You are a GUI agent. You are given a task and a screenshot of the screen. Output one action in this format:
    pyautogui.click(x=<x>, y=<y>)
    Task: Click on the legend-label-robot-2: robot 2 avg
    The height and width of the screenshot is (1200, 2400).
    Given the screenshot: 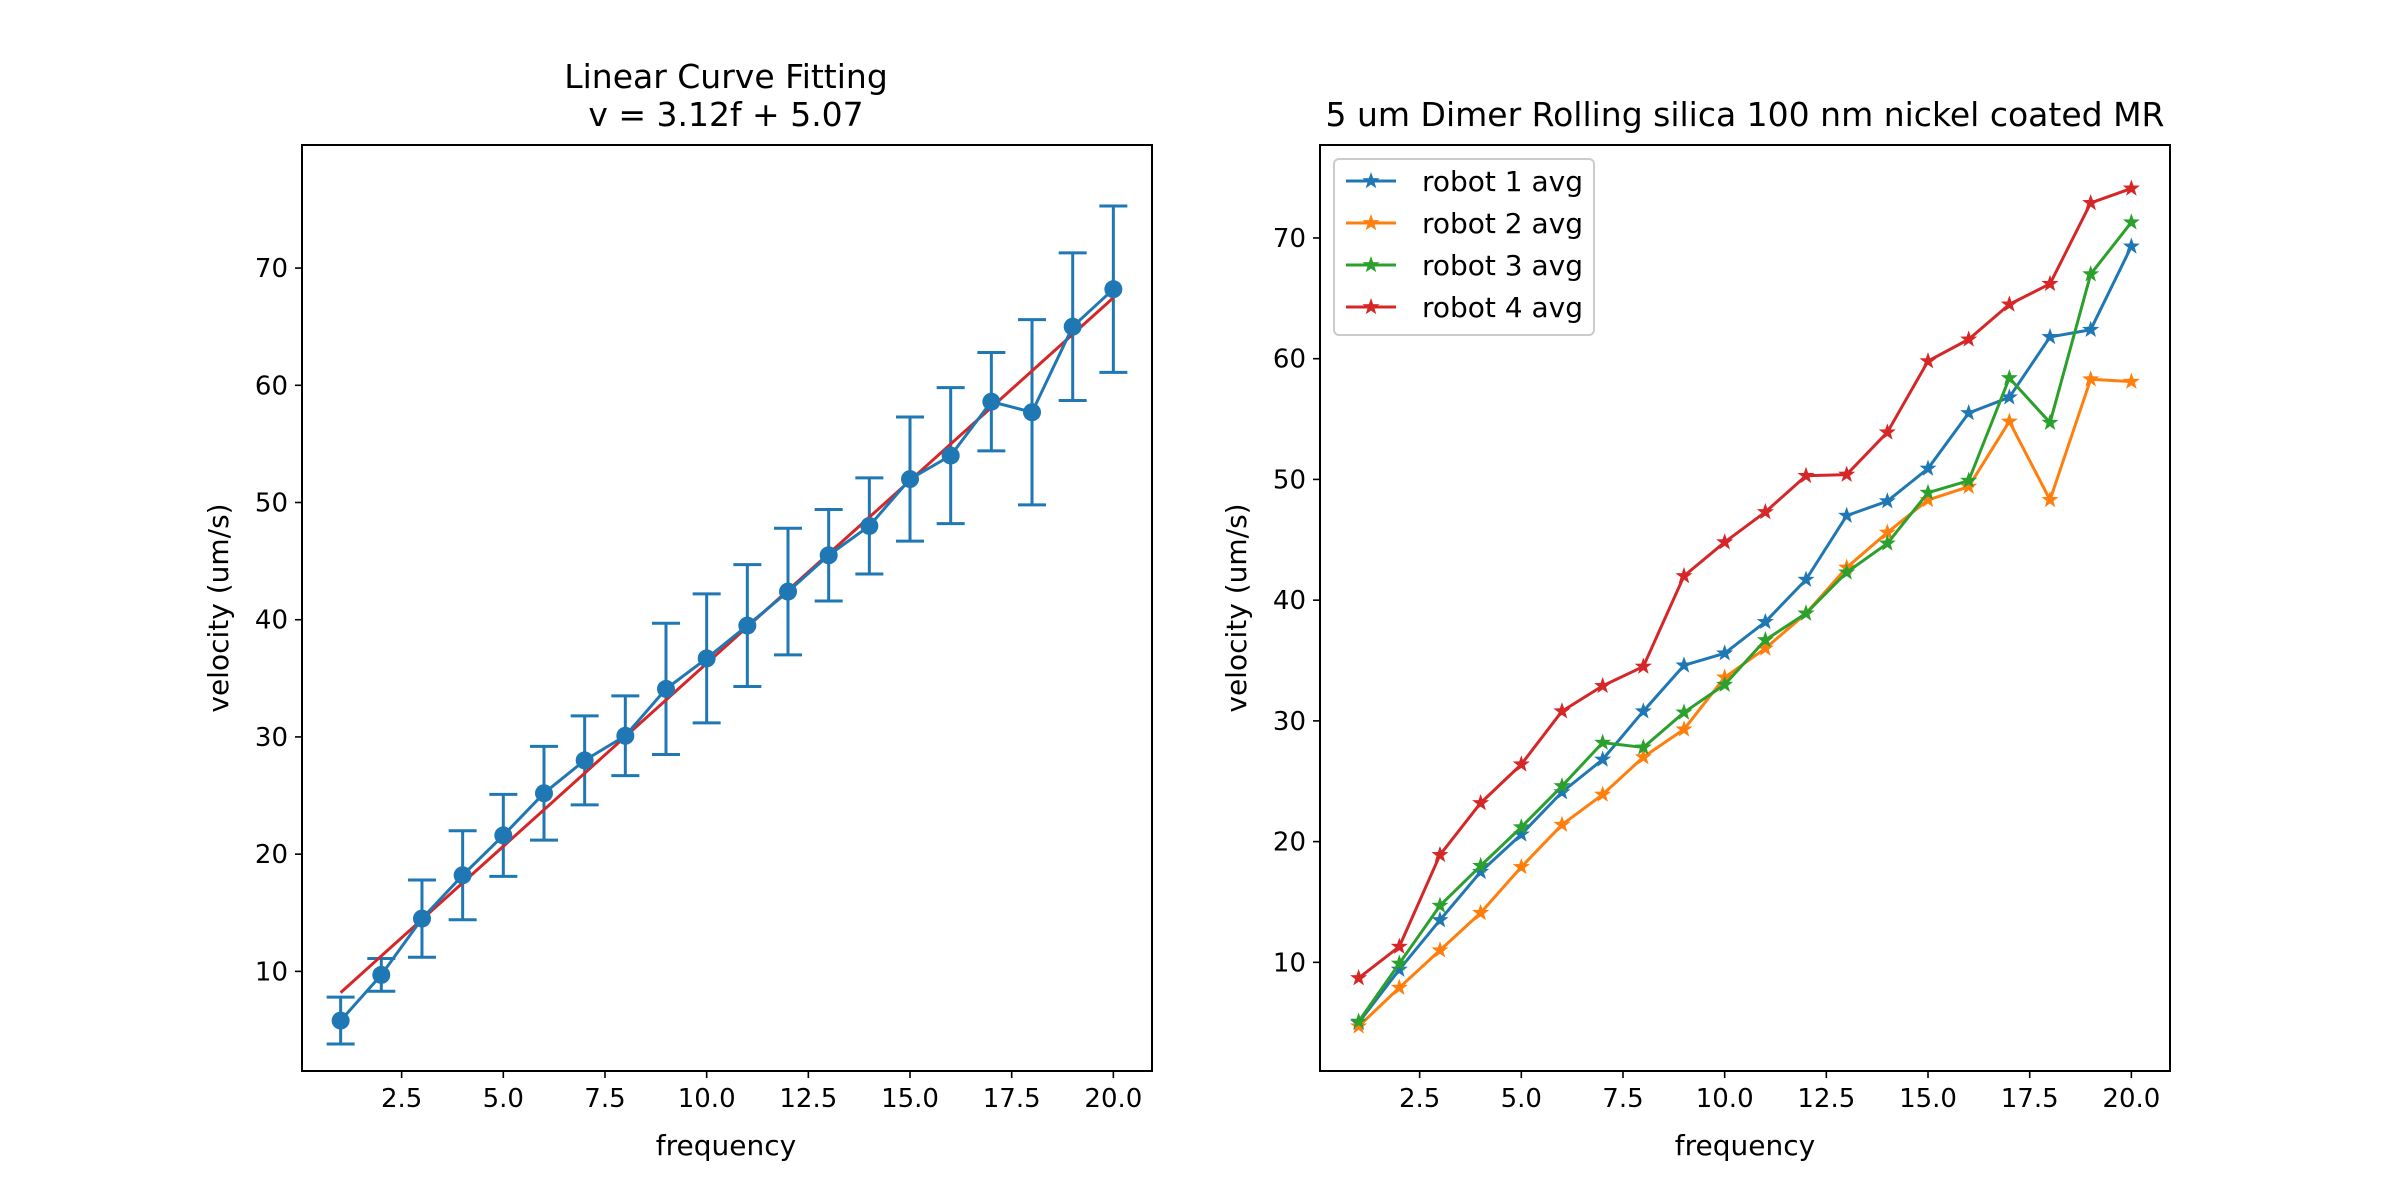 What is the action you would take?
    pyautogui.click(x=1502, y=223)
    